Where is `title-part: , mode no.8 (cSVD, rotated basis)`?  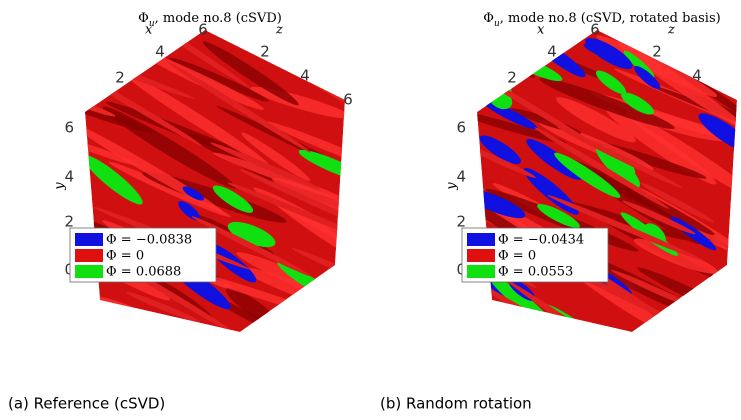
title-part: , mode no.8 (cSVD, rotated basis) is located at coordinates (610, 18).